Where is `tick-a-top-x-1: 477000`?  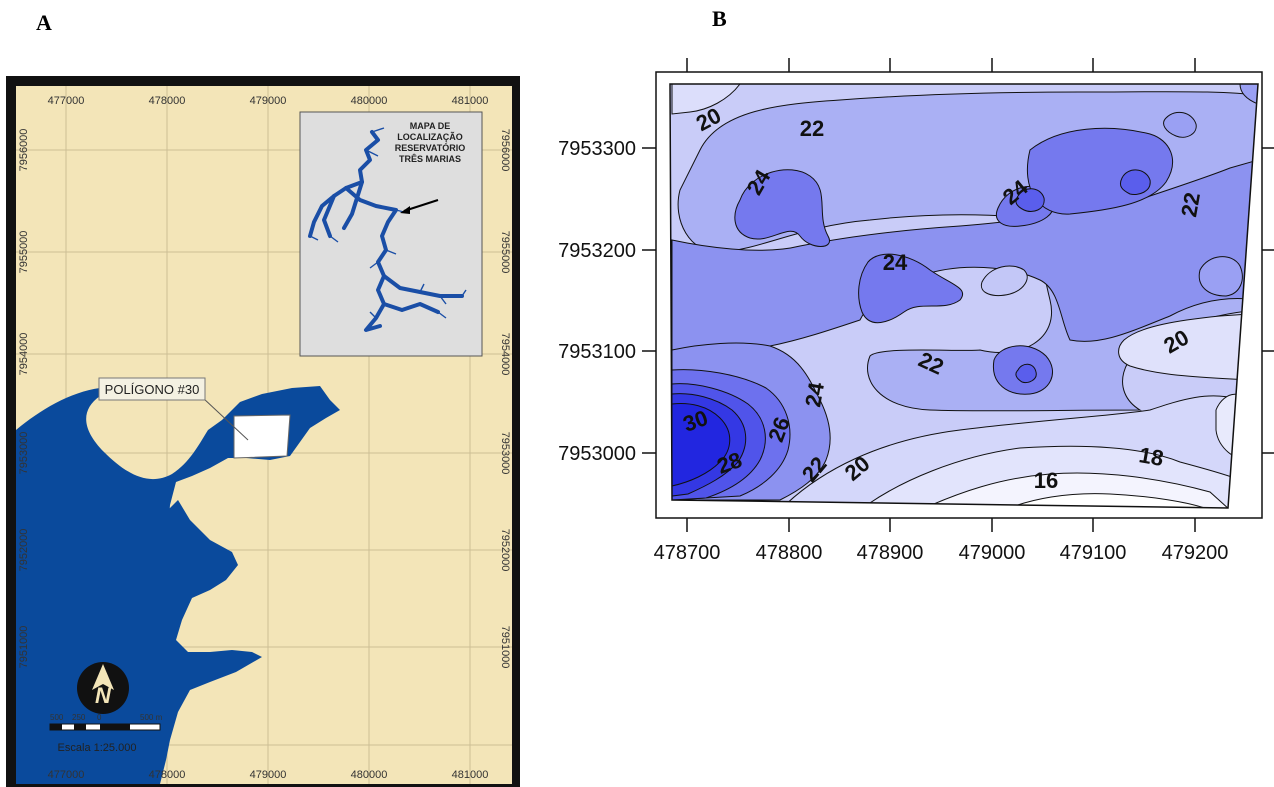
tick-a-top-x-1: 477000 is located at coordinates (66, 101).